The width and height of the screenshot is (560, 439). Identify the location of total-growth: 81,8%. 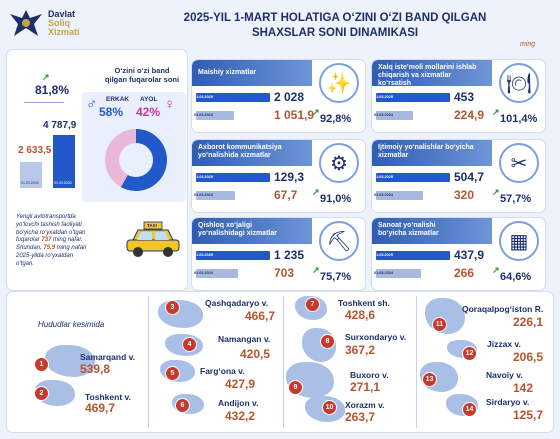
(52, 90).